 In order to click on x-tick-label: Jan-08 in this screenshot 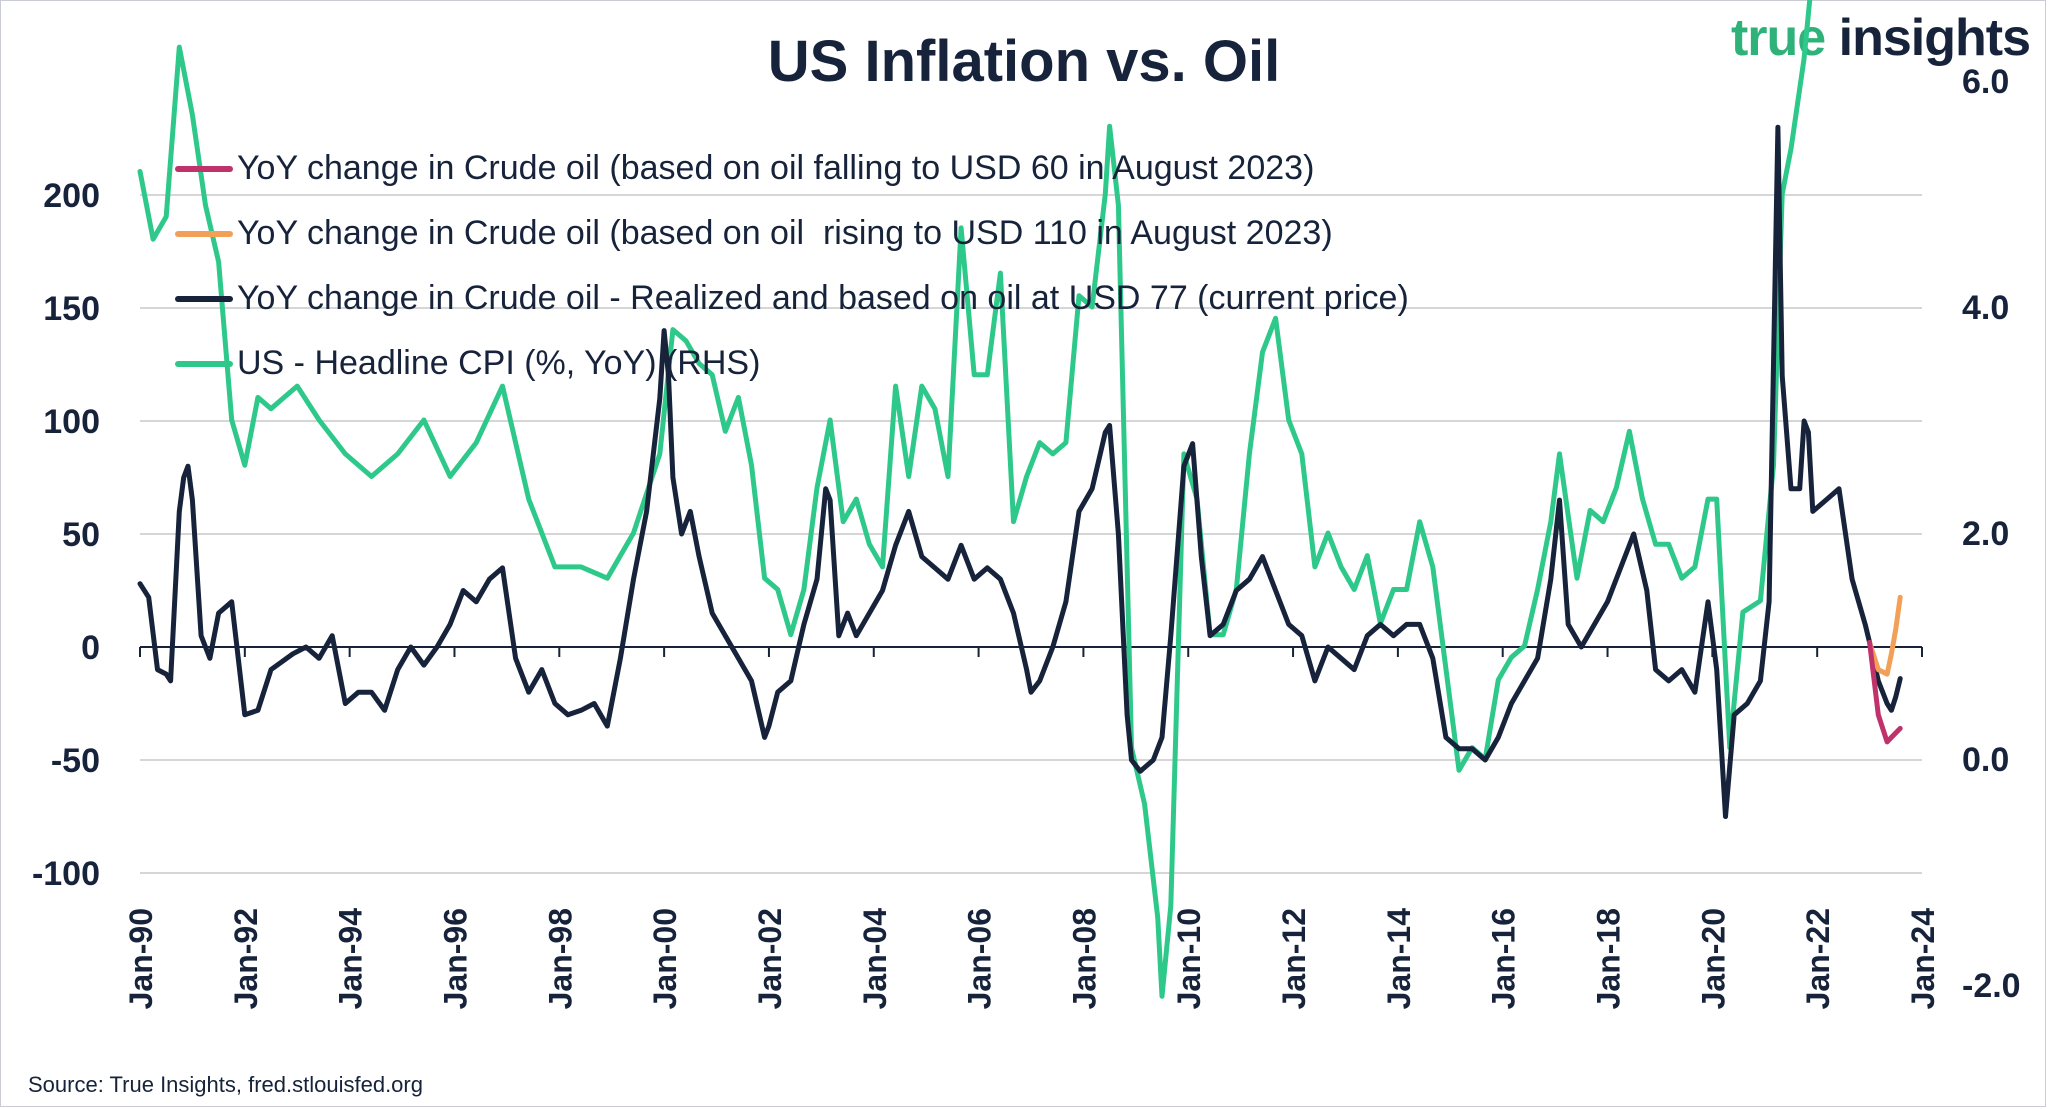, I will do `click(1084, 958)`.